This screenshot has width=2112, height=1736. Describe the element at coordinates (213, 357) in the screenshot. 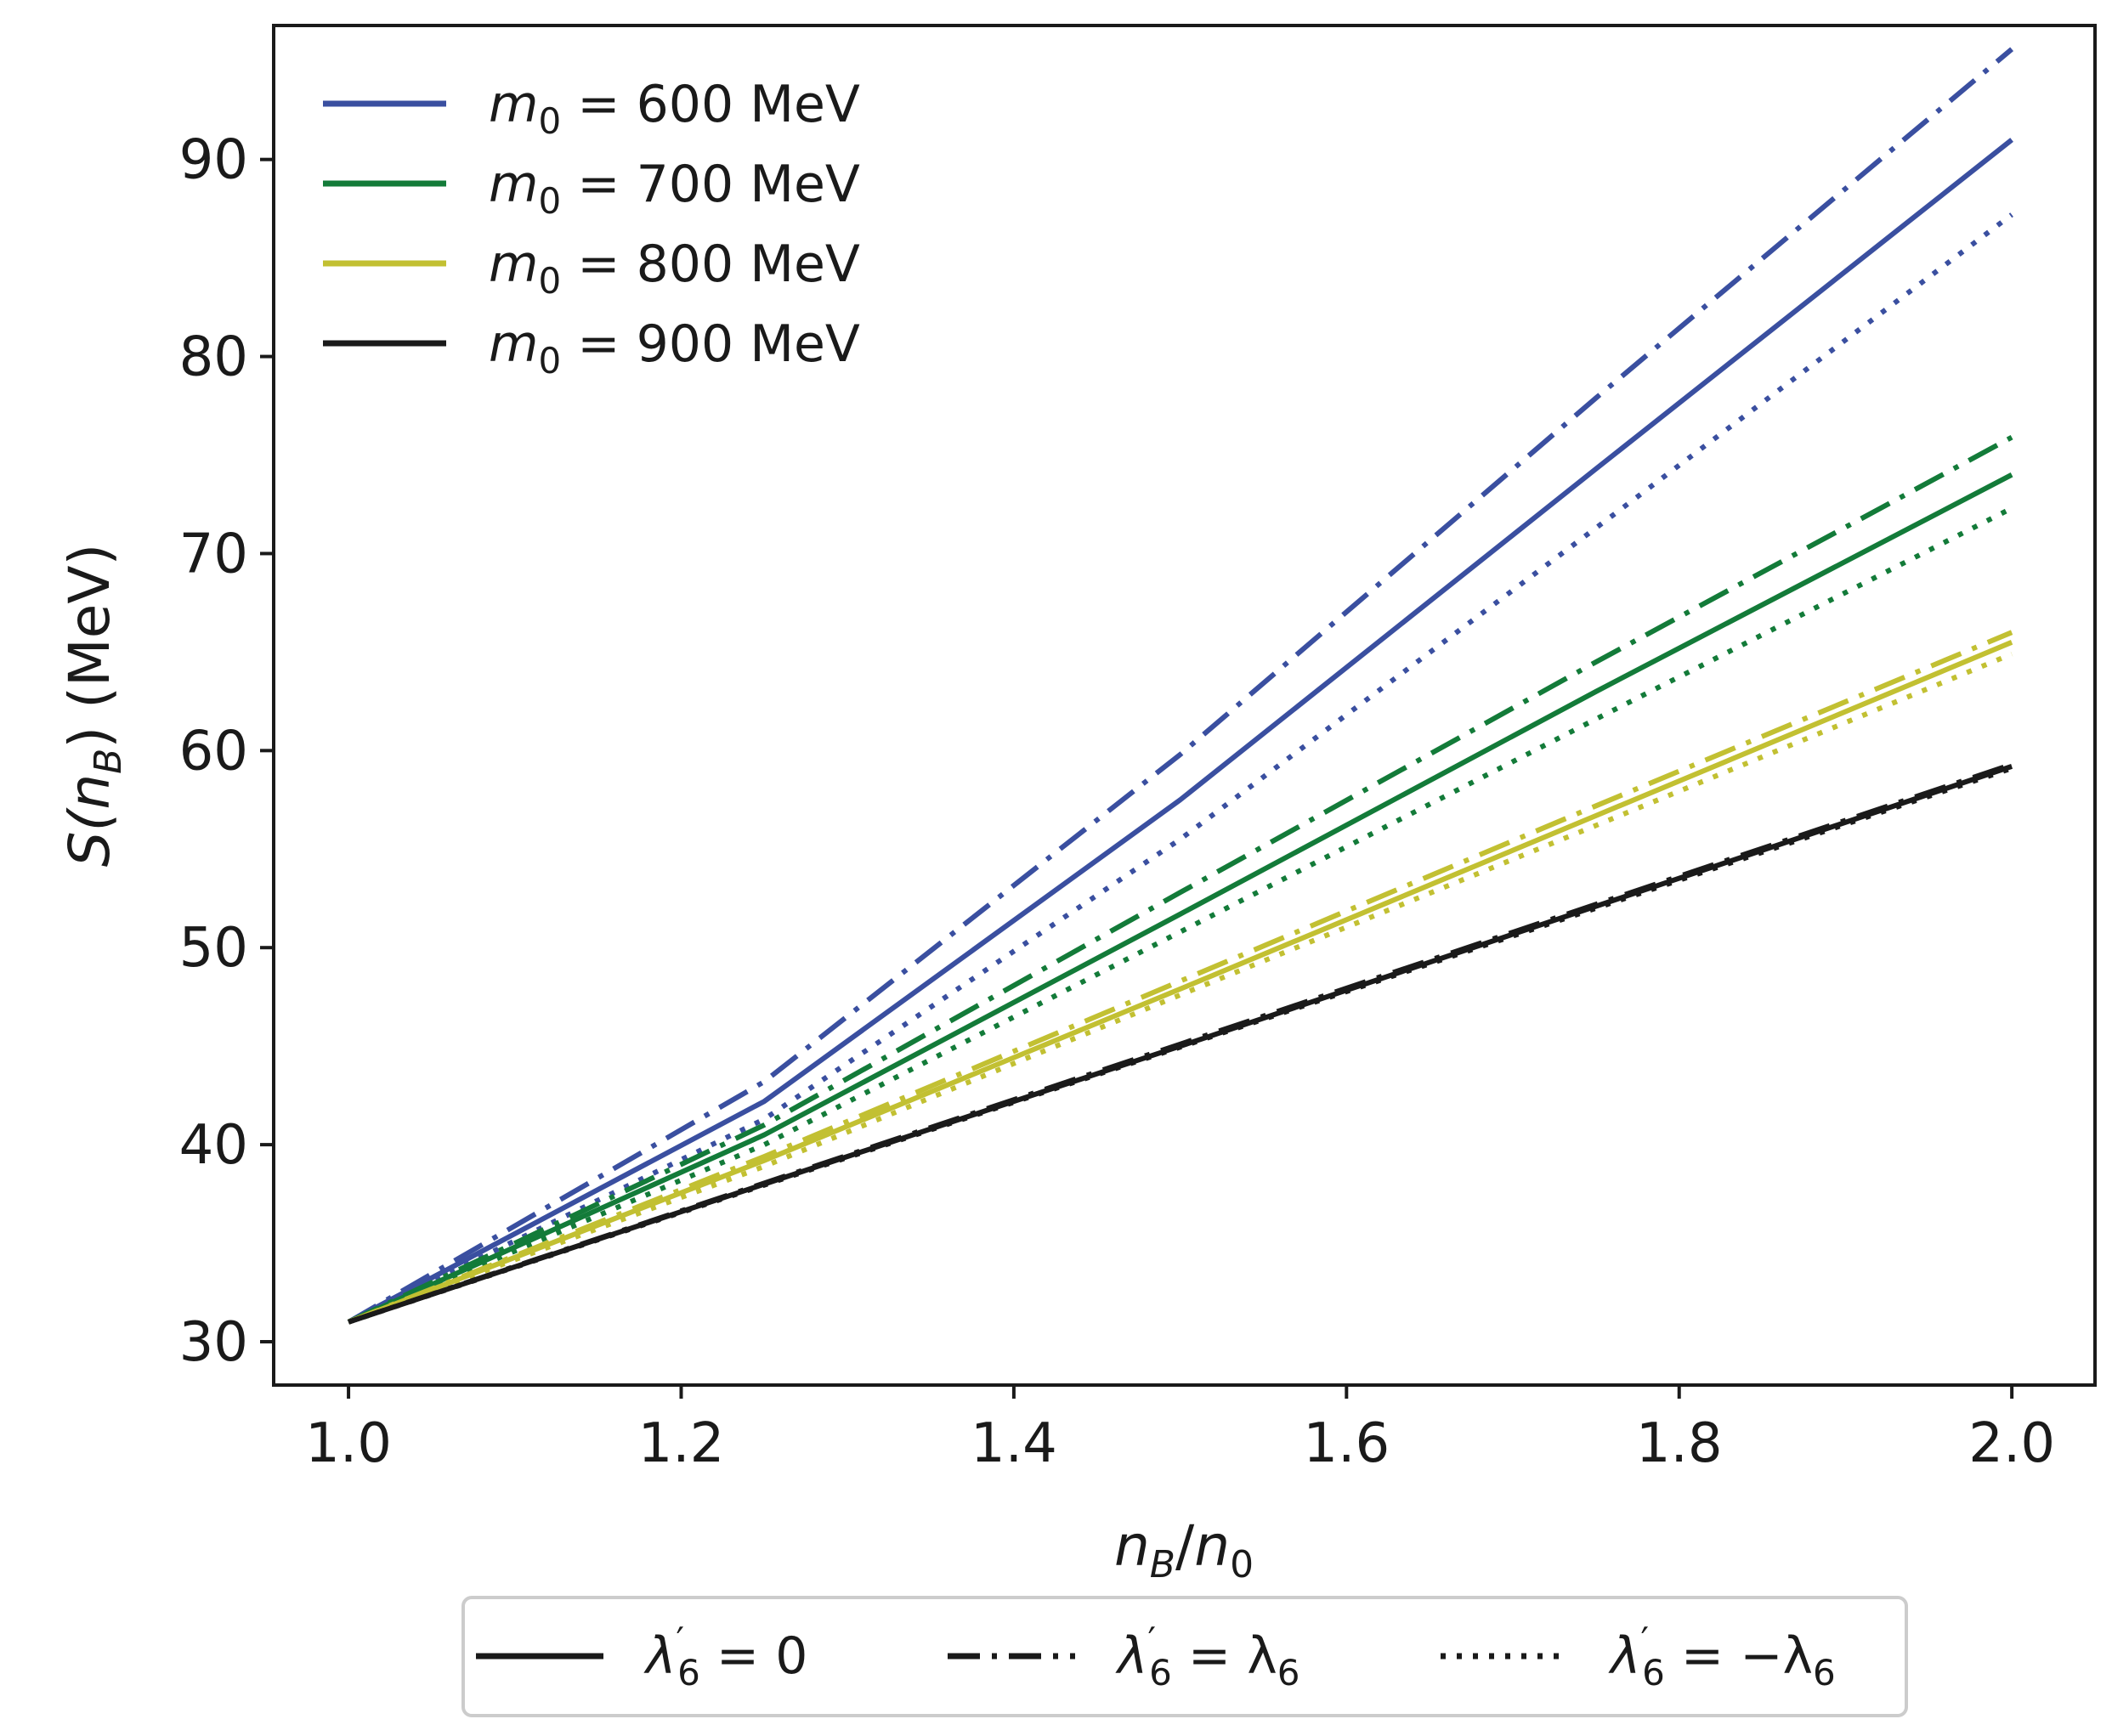

I see `y-tick-label: 80` at that location.